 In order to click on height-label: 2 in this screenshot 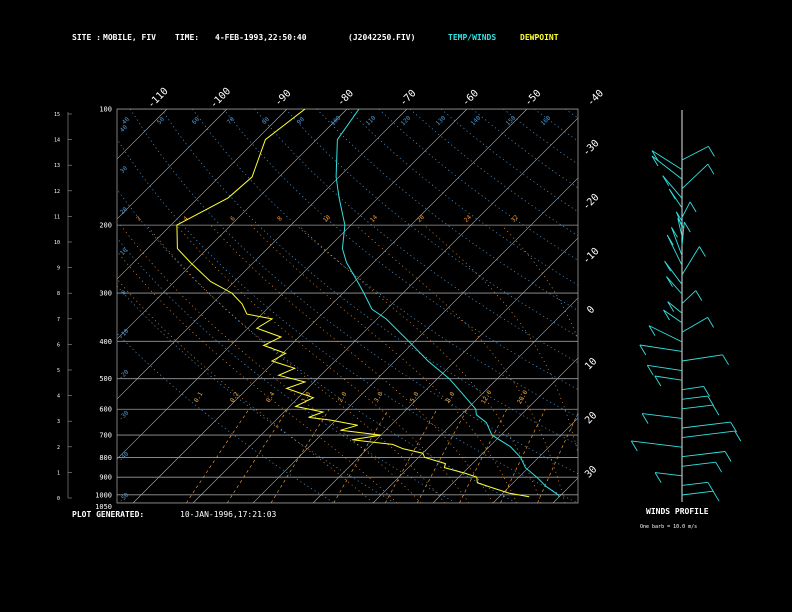, I will do `click(58, 448)`.